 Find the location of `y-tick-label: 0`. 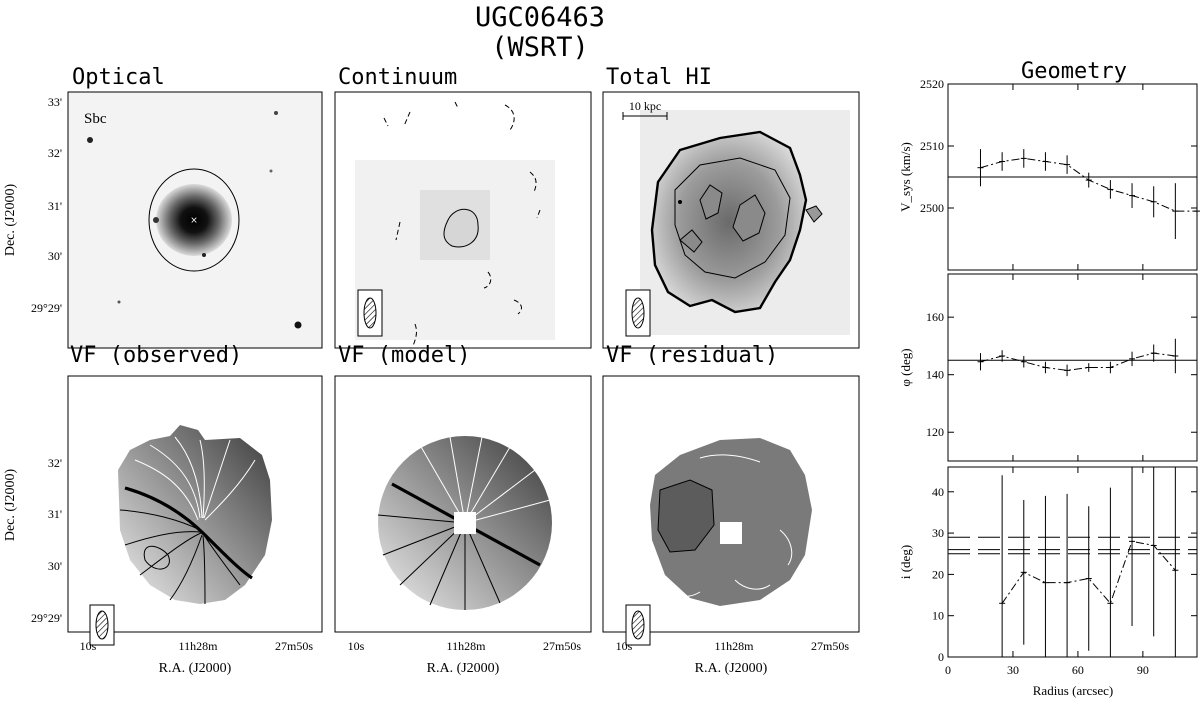

y-tick-label: 0 is located at coordinates (941, 657).